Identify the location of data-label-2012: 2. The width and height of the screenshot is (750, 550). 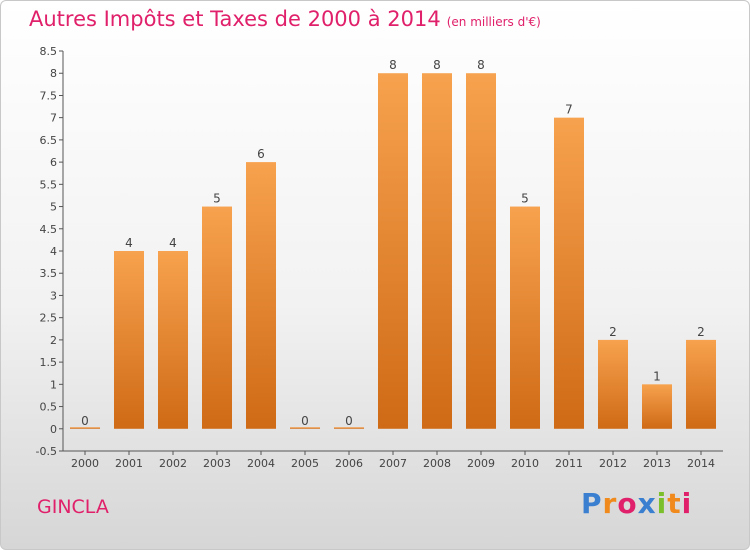
(613, 332).